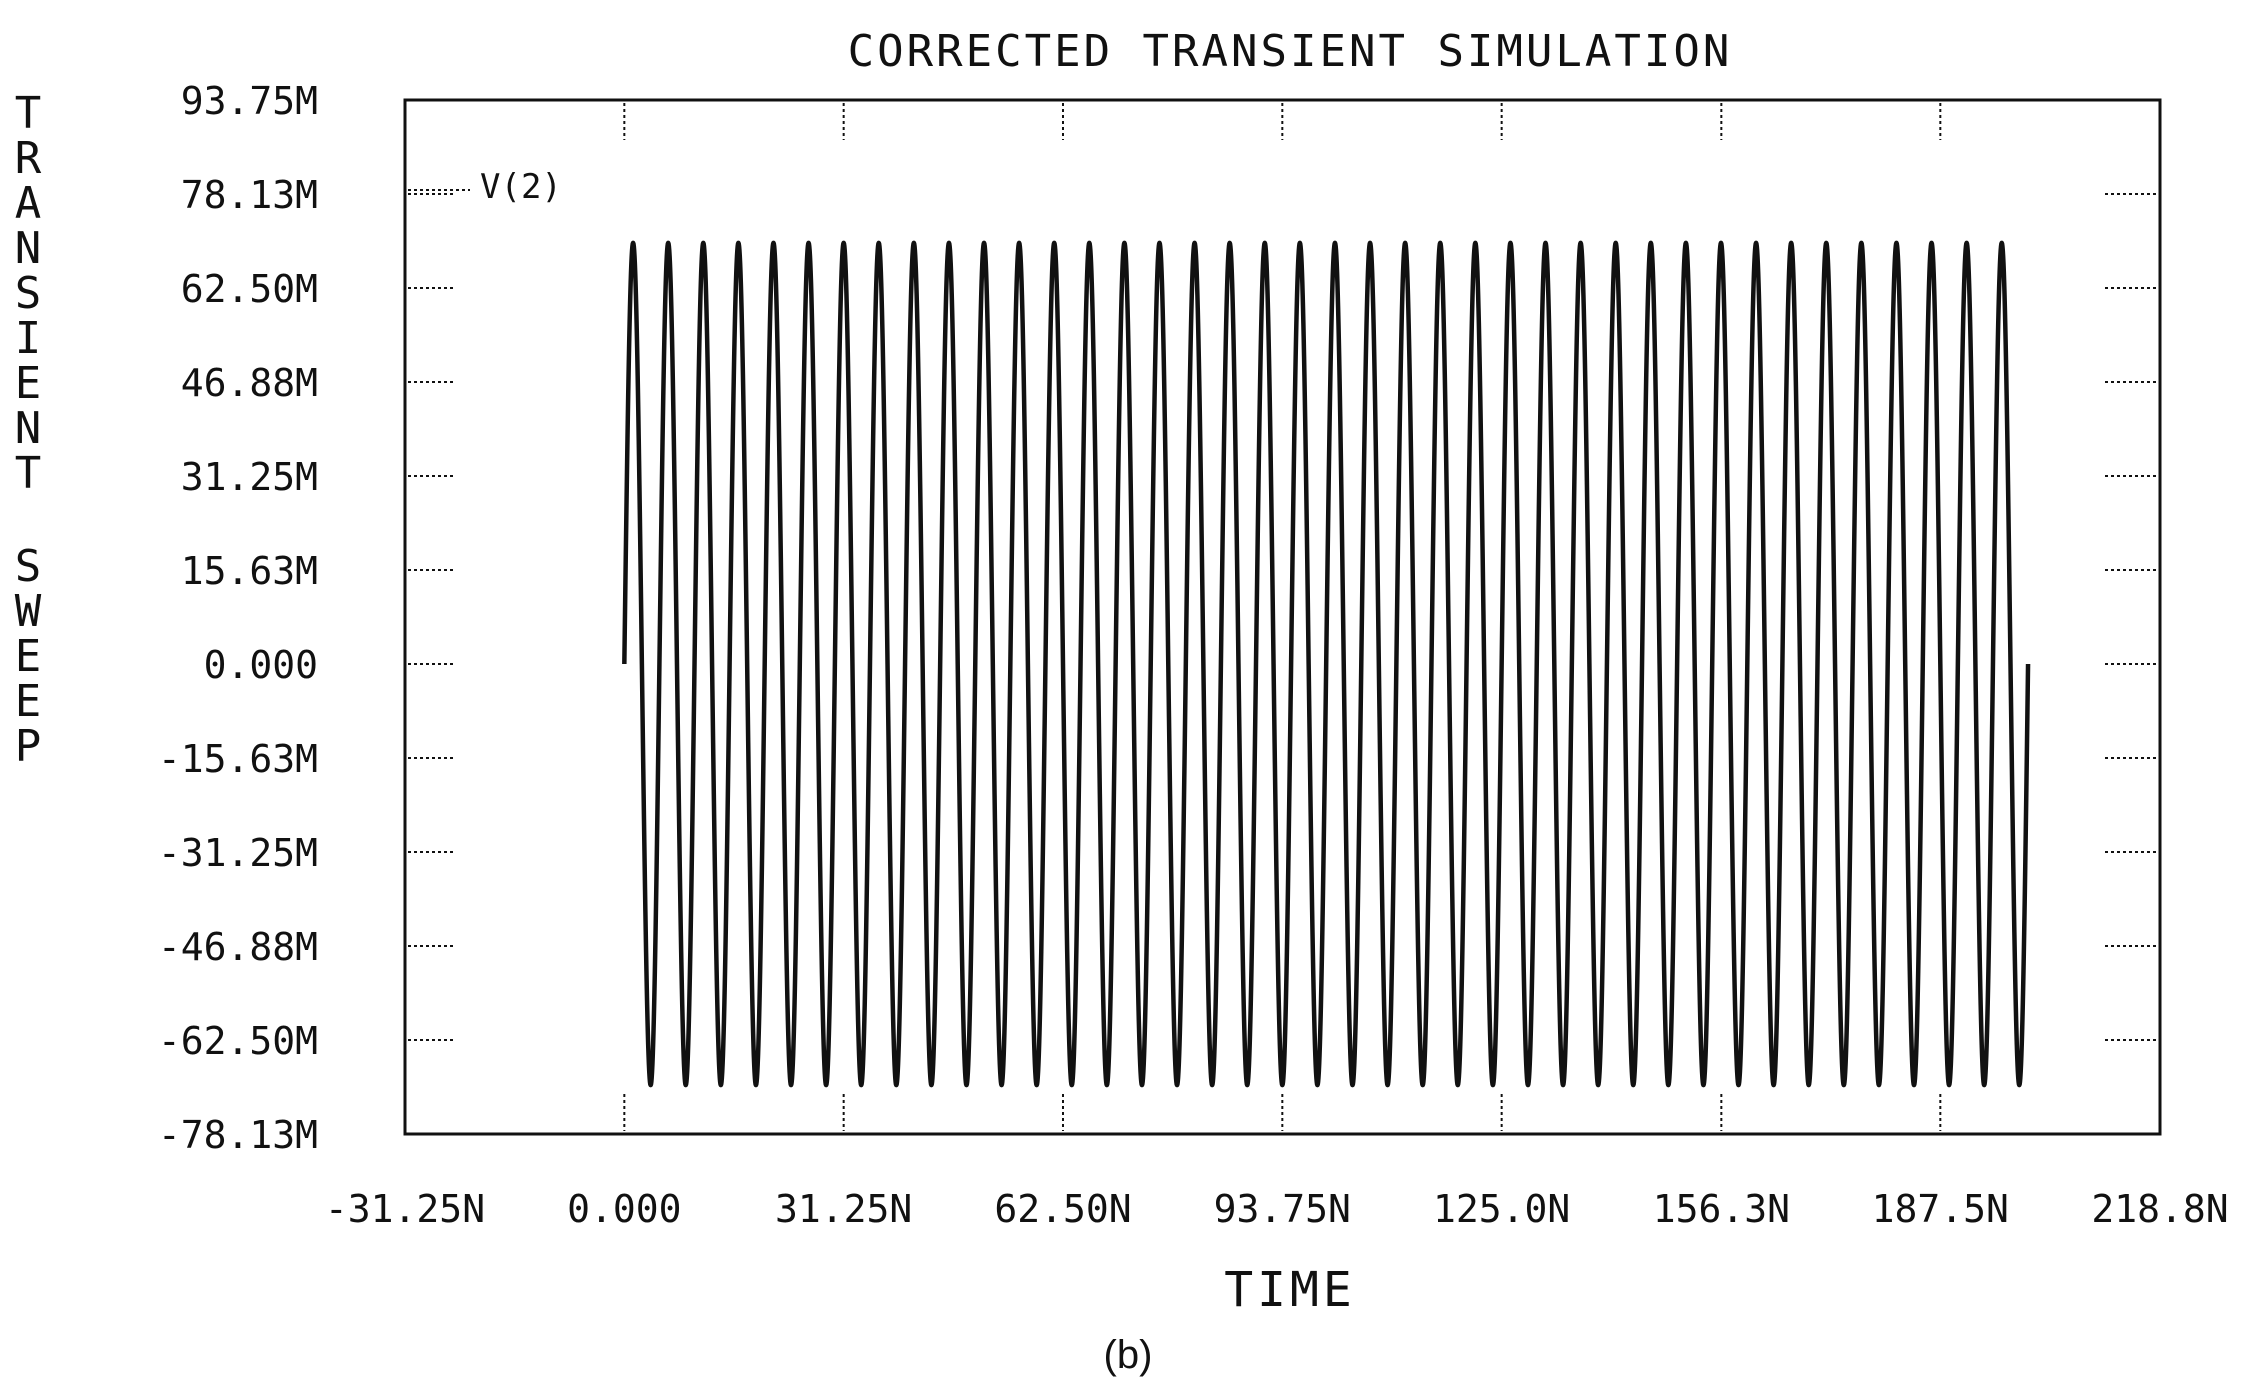  Describe the element at coordinates (249, 101) in the screenshot. I see `y-tick-label: 93.75M` at that location.